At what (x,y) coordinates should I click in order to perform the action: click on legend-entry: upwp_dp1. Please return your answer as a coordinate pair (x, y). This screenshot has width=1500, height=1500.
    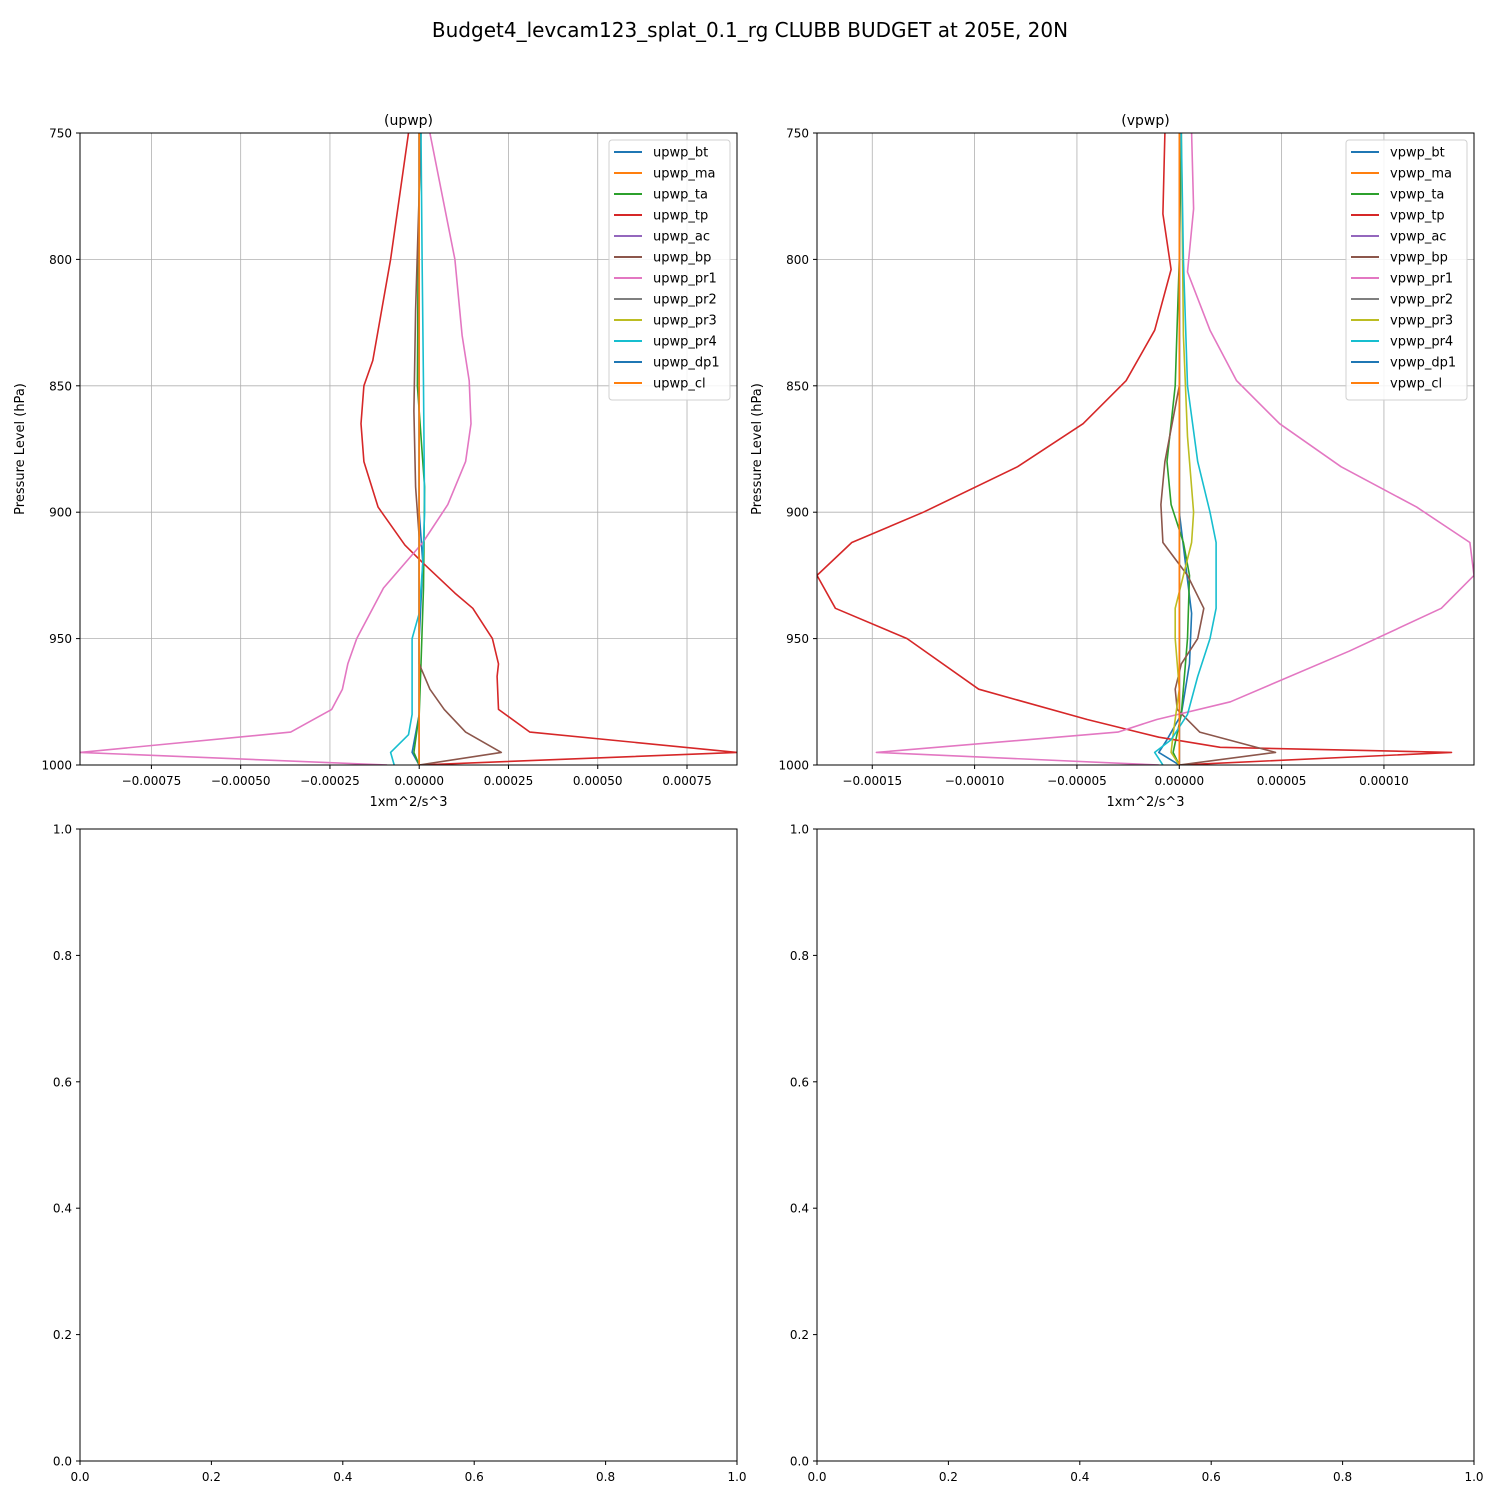
    Looking at the image, I should click on (686, 363).